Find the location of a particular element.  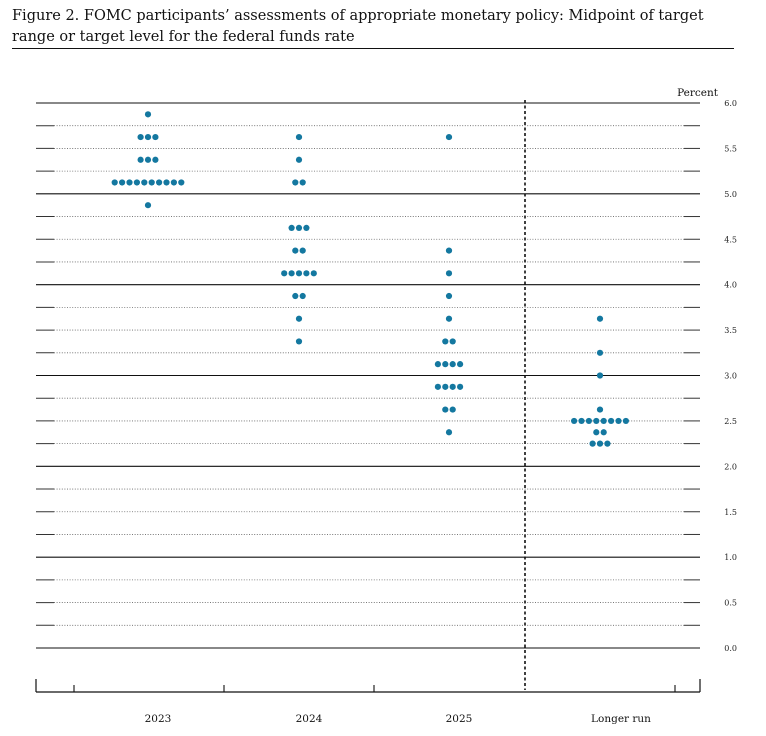

y-tick-label: 1.5 is located at coordinates (730, 512).